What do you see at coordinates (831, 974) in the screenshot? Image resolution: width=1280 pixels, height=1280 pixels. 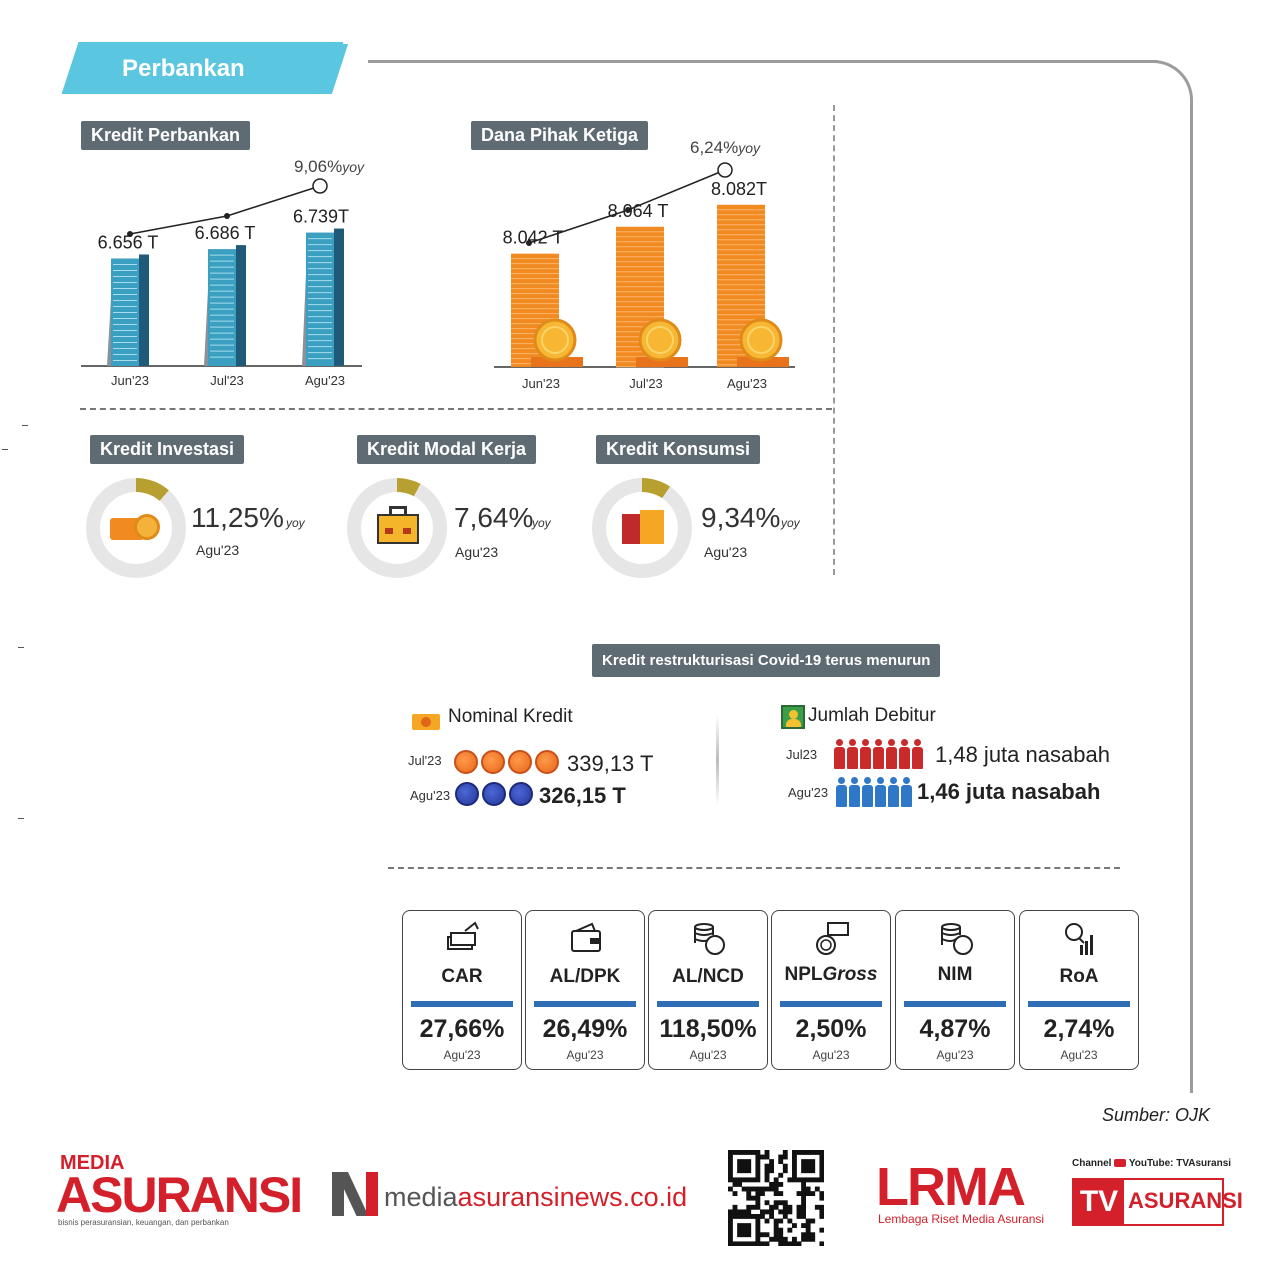 I see `metric-name: NPLGross` at bounding box center [831, 974].